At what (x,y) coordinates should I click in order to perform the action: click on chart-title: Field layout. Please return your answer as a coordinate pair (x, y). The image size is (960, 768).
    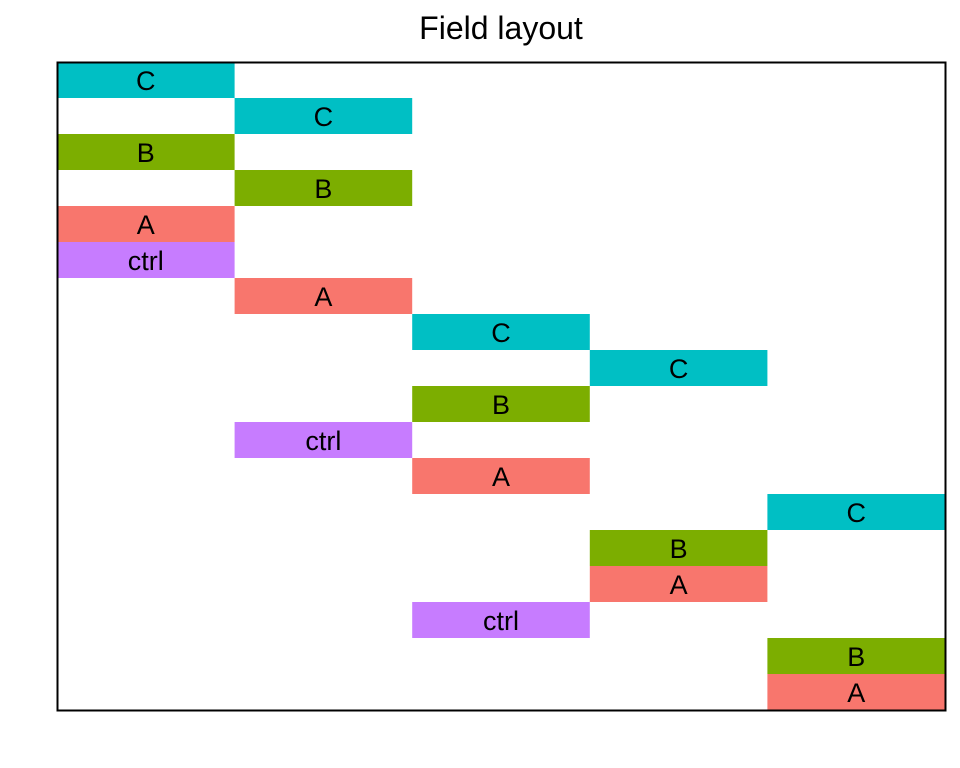
    Looking at the image, I should click on (501, 28).